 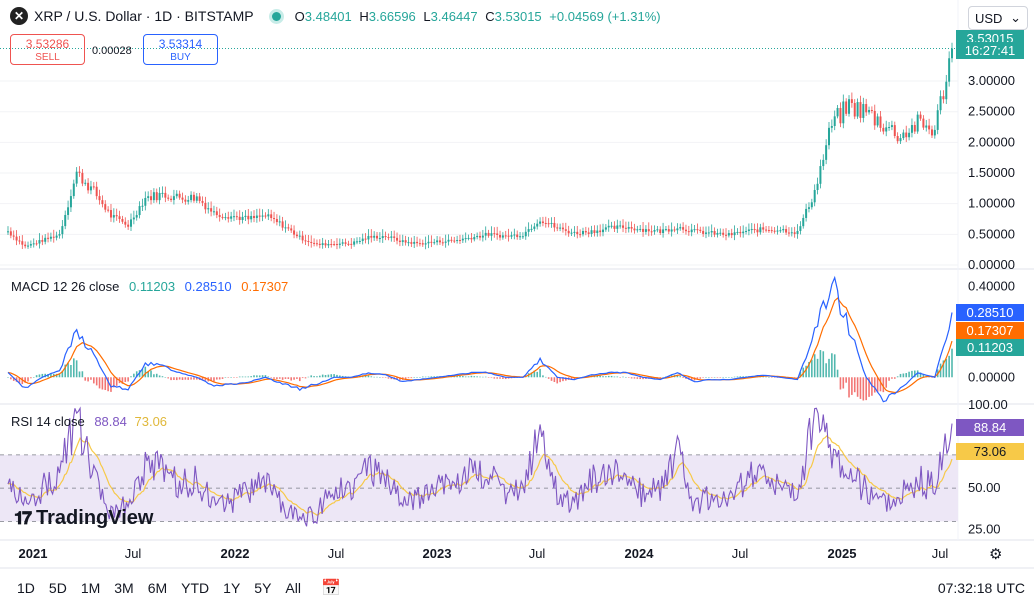 What do you see at coordinates (276, 16) in the screenshot?
I see `market-status-icon` at bounding box center [276, 16].